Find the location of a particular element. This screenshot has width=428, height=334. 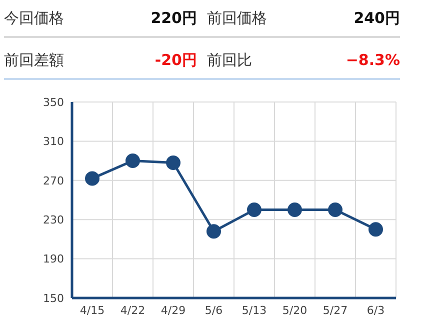

text: 240円 is located at coordinates (376, 18).